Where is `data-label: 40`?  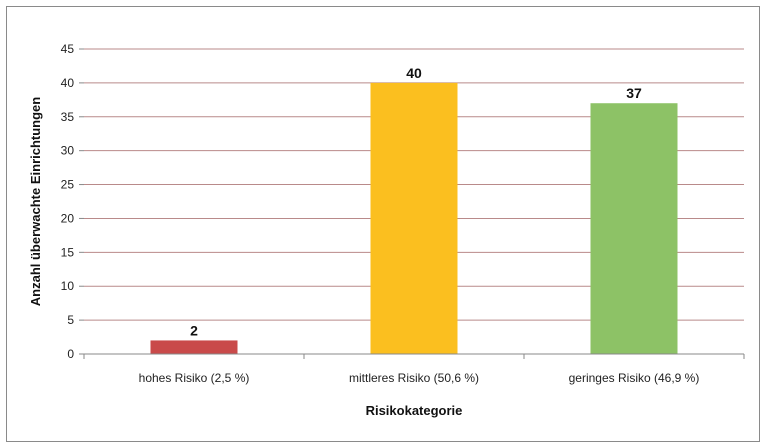 data-label: 40 is located at coordinates (414, 73).